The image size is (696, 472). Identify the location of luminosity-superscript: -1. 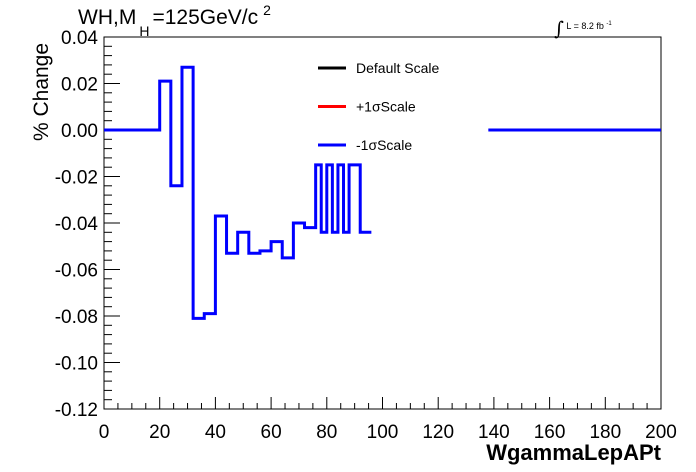
(609, 24).